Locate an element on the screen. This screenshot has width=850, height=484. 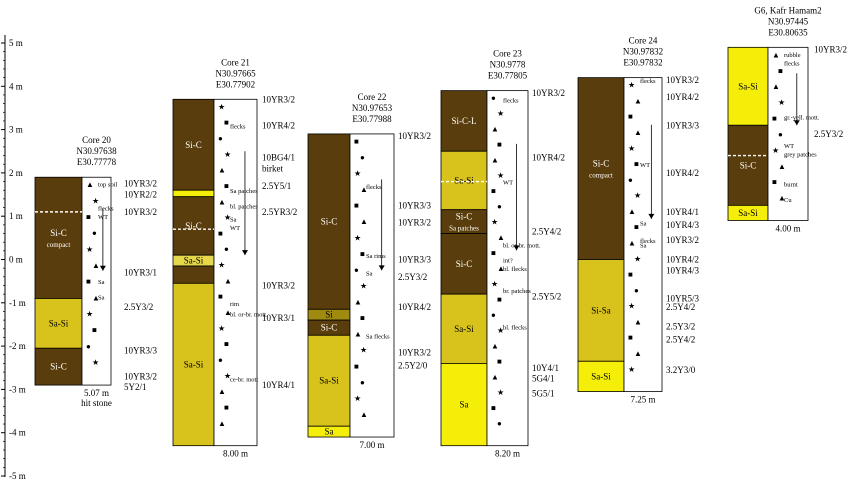
core-note: WT is located at coordinates (235, 228).